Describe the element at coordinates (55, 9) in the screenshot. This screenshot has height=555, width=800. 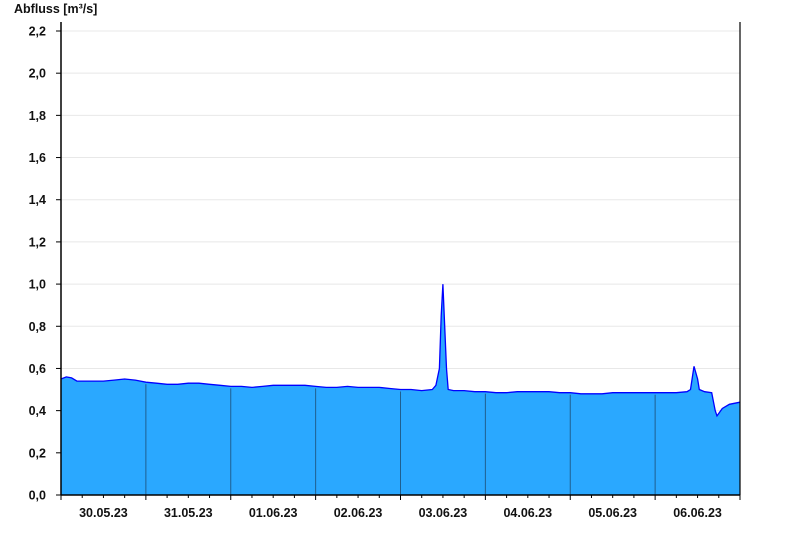
I see `y-axis-label: Abfluss [m³/s]` at that location.